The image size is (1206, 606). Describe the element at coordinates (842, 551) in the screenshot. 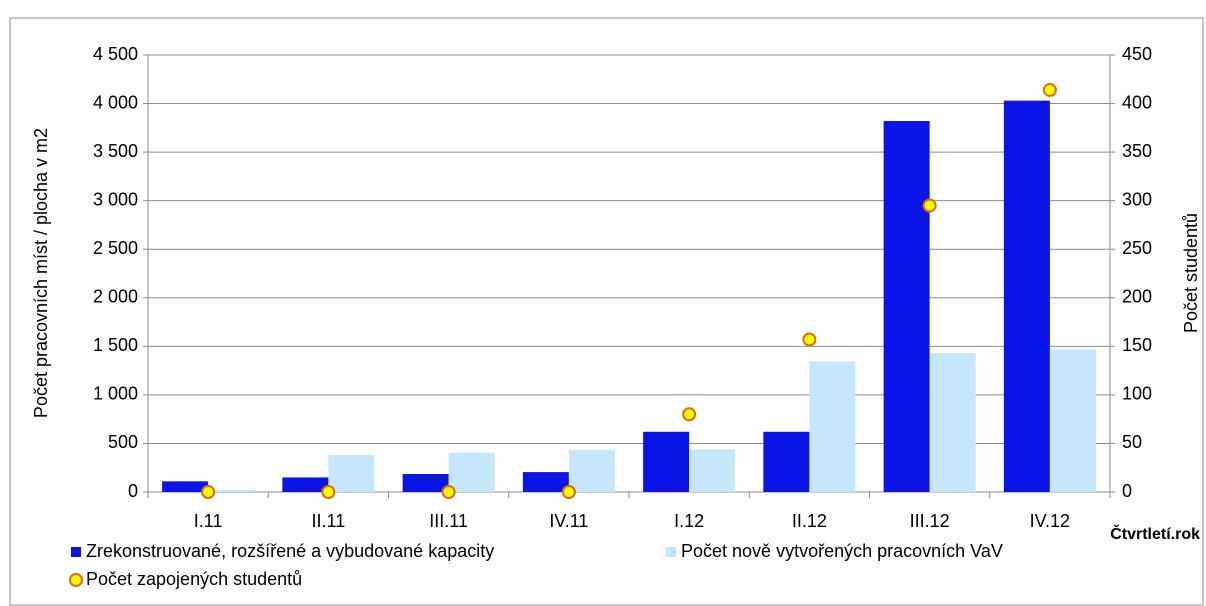

I see `legend-label: Počet nově vytvořených pracovních VaV` at that location.